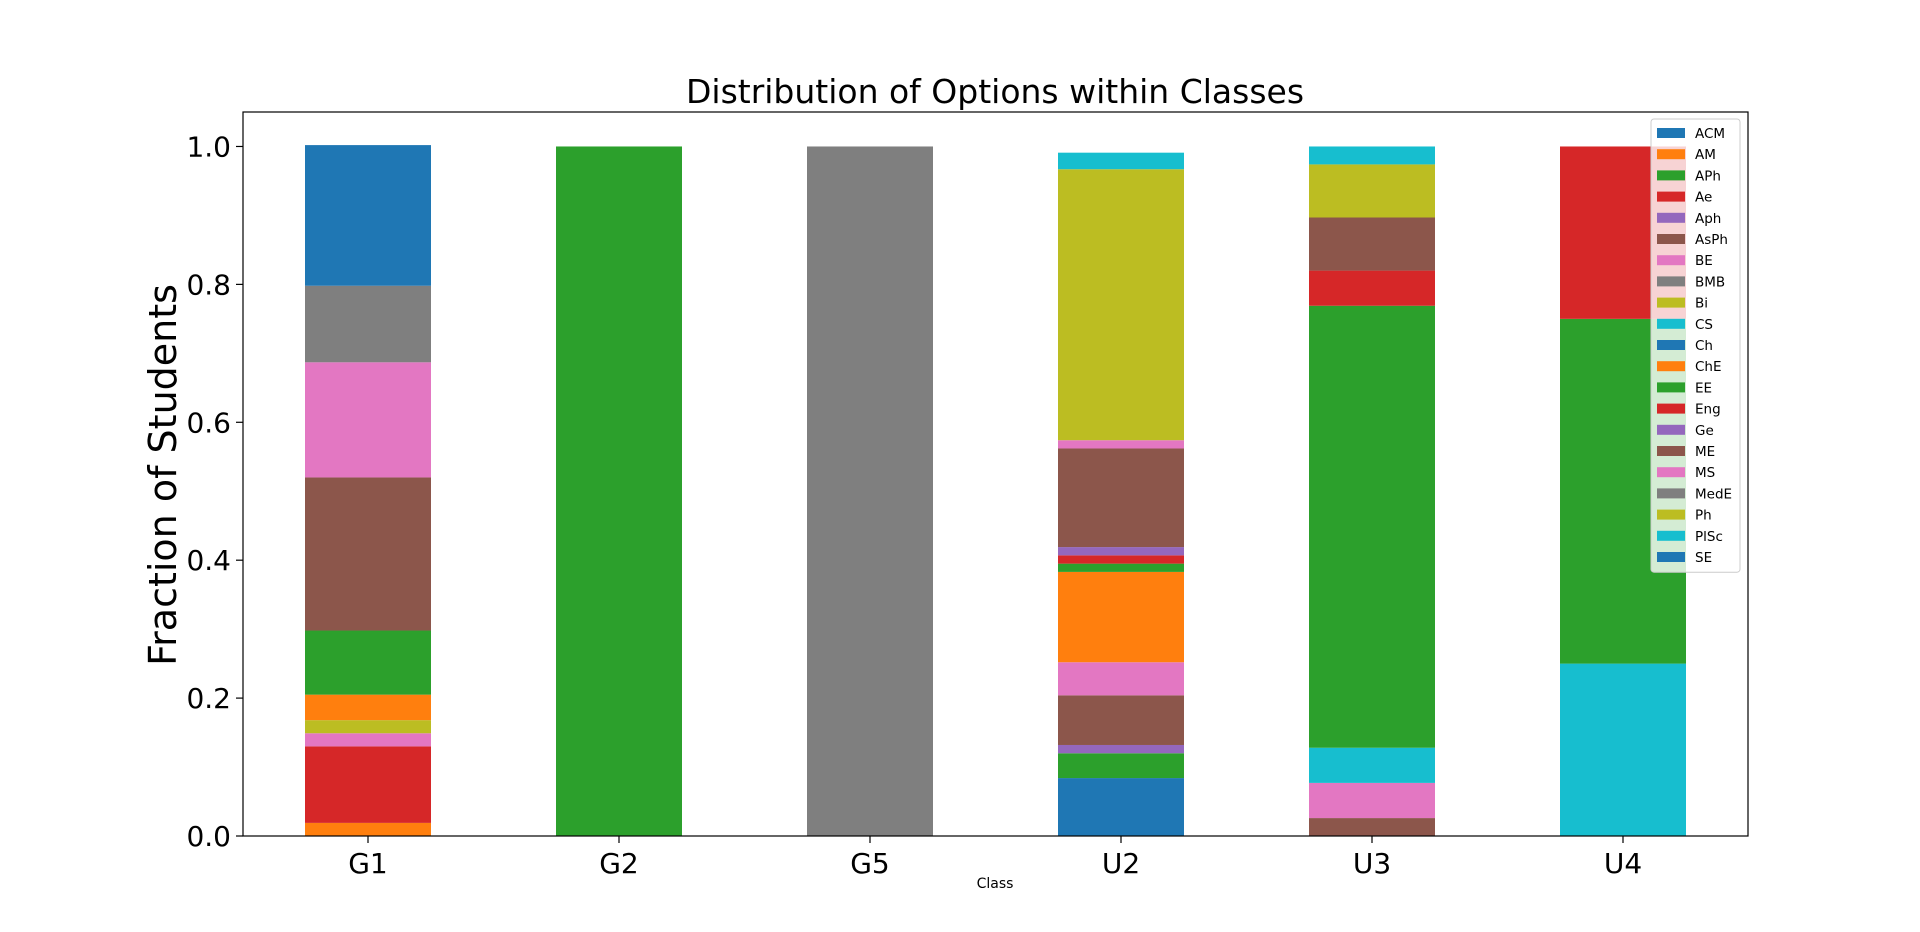 The image size is (1920, 932). What do you see at coordinates (208, 698) in the screenshot?
I see `y-tick-label: 0.2` at bounding box center [208, 698].